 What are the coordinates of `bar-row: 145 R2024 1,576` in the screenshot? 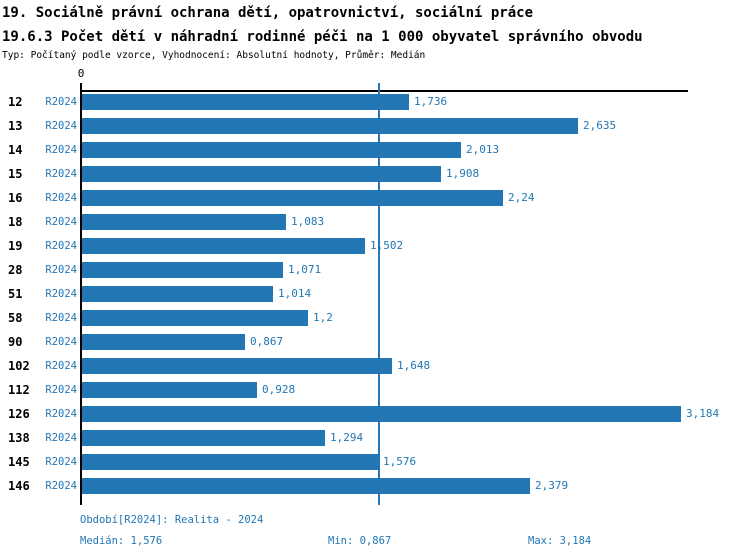 It's located at (375, 462).